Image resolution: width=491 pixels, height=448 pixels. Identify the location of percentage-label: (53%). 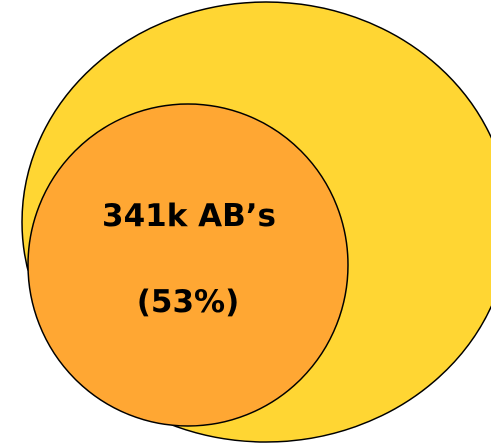
(188, 302).